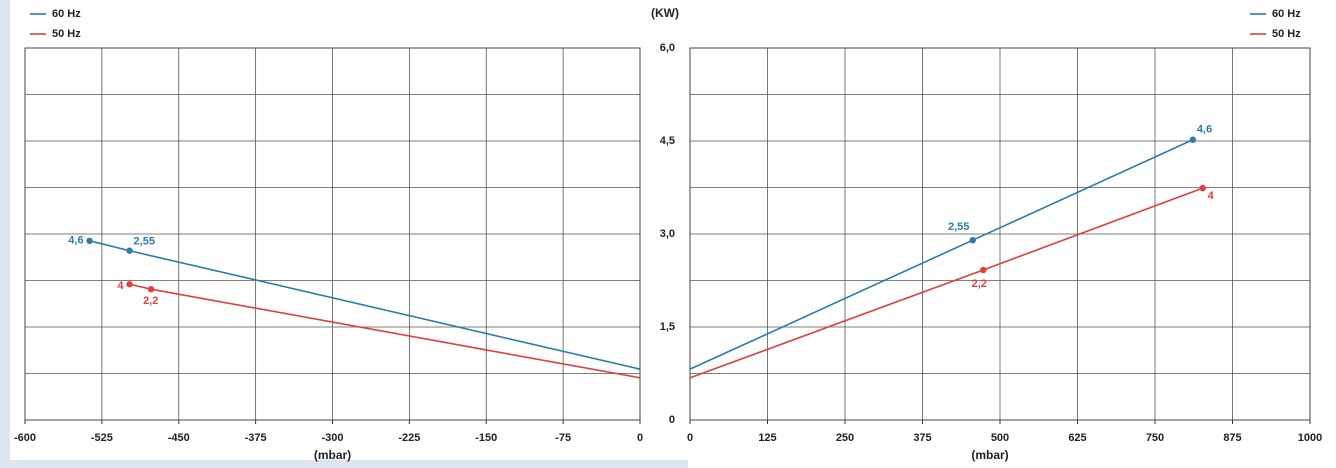 The image size is (1336, 468). What do you see at coordinates (1077, 438) in the screenshot?
I see `x-tick-label: 625` at bounding box center [1077, 438].